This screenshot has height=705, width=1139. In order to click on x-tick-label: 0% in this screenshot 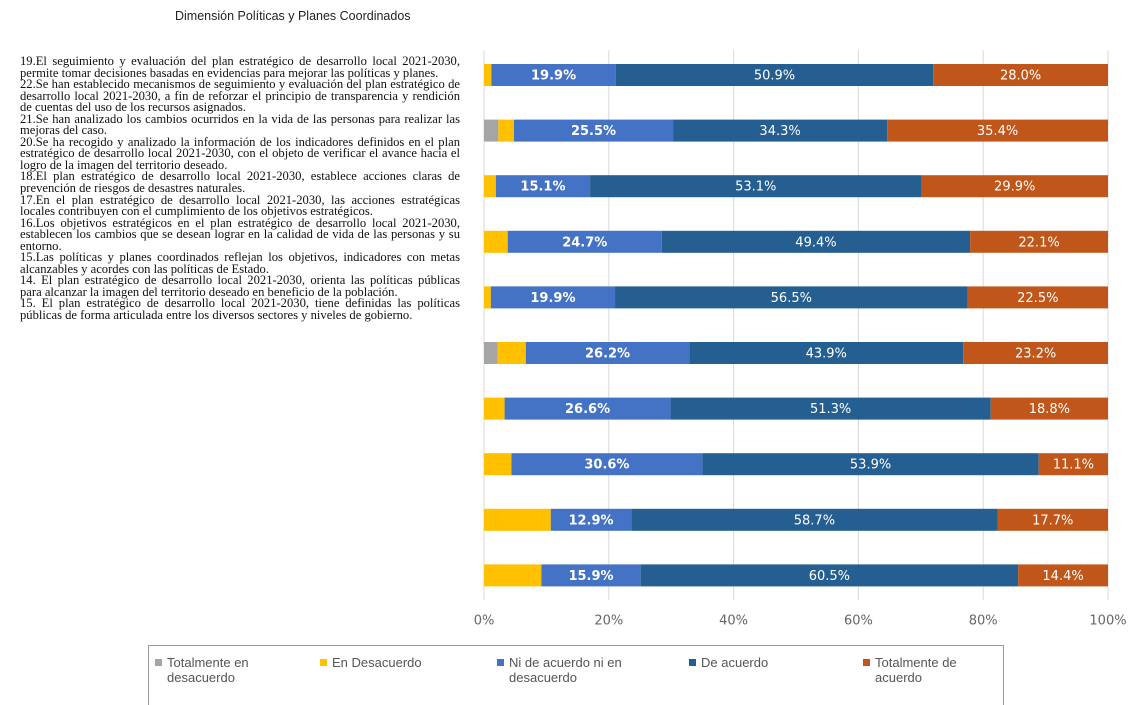, I will do `click(484, 621)`.